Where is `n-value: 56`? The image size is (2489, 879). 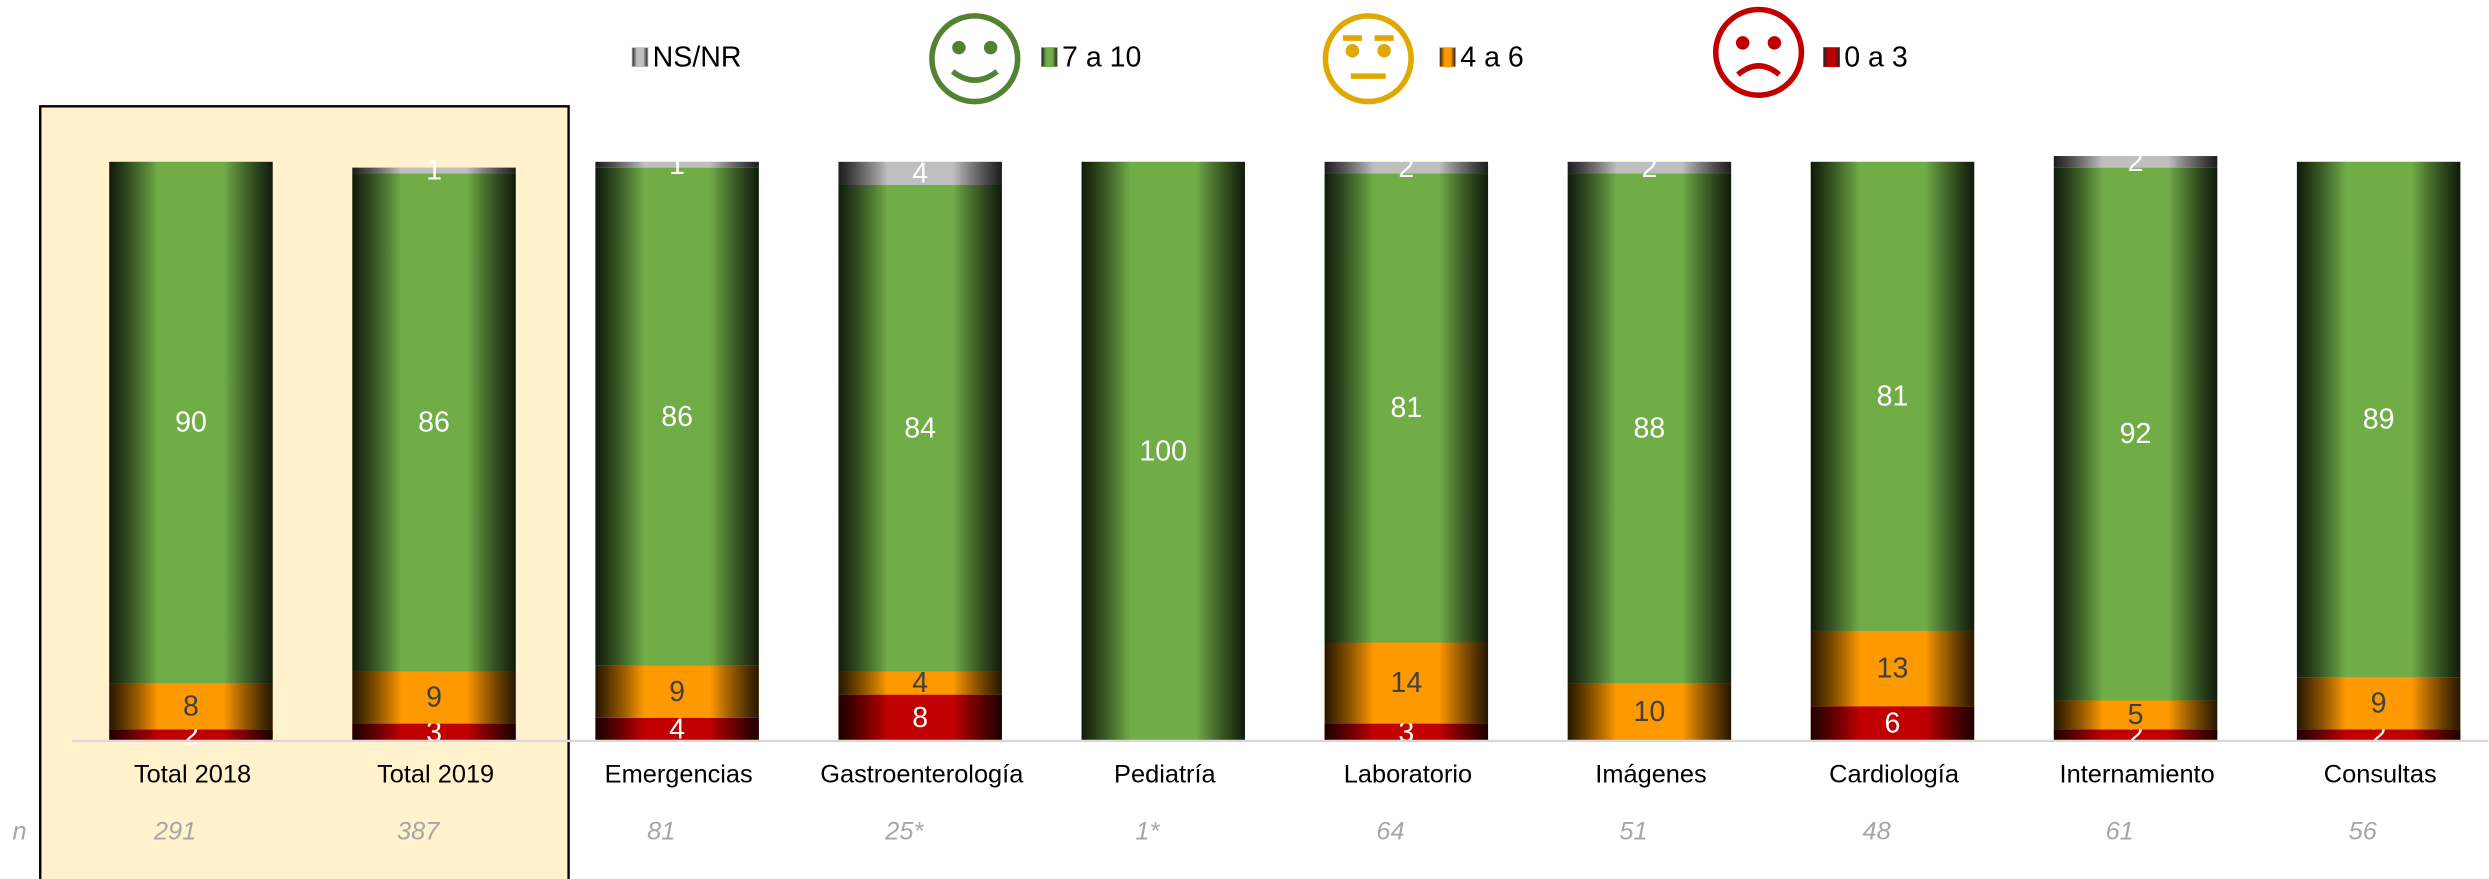 n-value: 56 is located at coordinates (2363, 832).